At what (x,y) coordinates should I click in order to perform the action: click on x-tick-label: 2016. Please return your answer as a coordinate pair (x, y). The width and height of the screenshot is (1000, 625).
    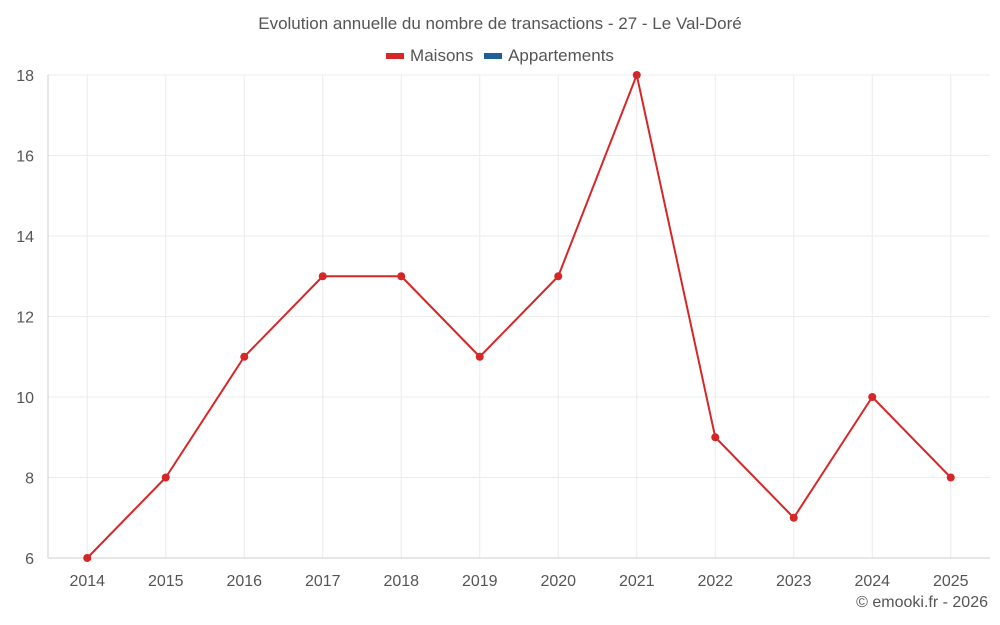
    Looking at the image, I should click on (244, 581).